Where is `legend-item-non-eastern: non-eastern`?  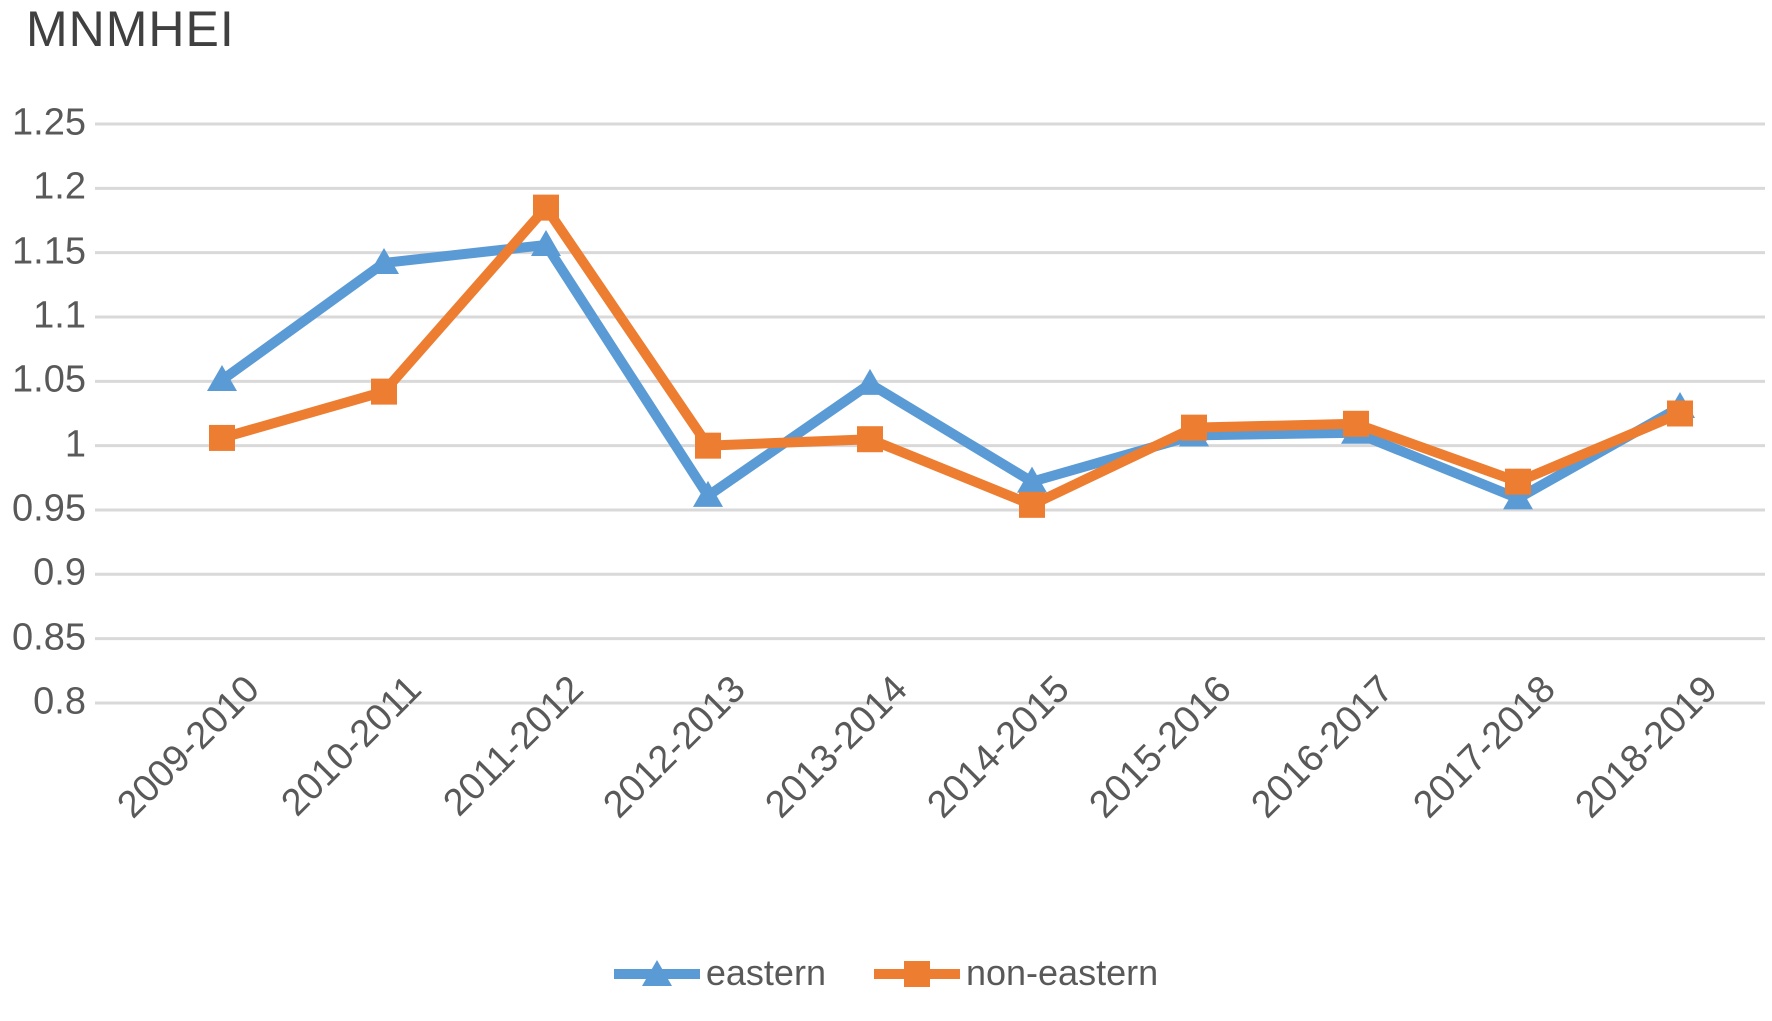
legend-item-non-eastern: non-eastern is located at coordinates (1016, 973).